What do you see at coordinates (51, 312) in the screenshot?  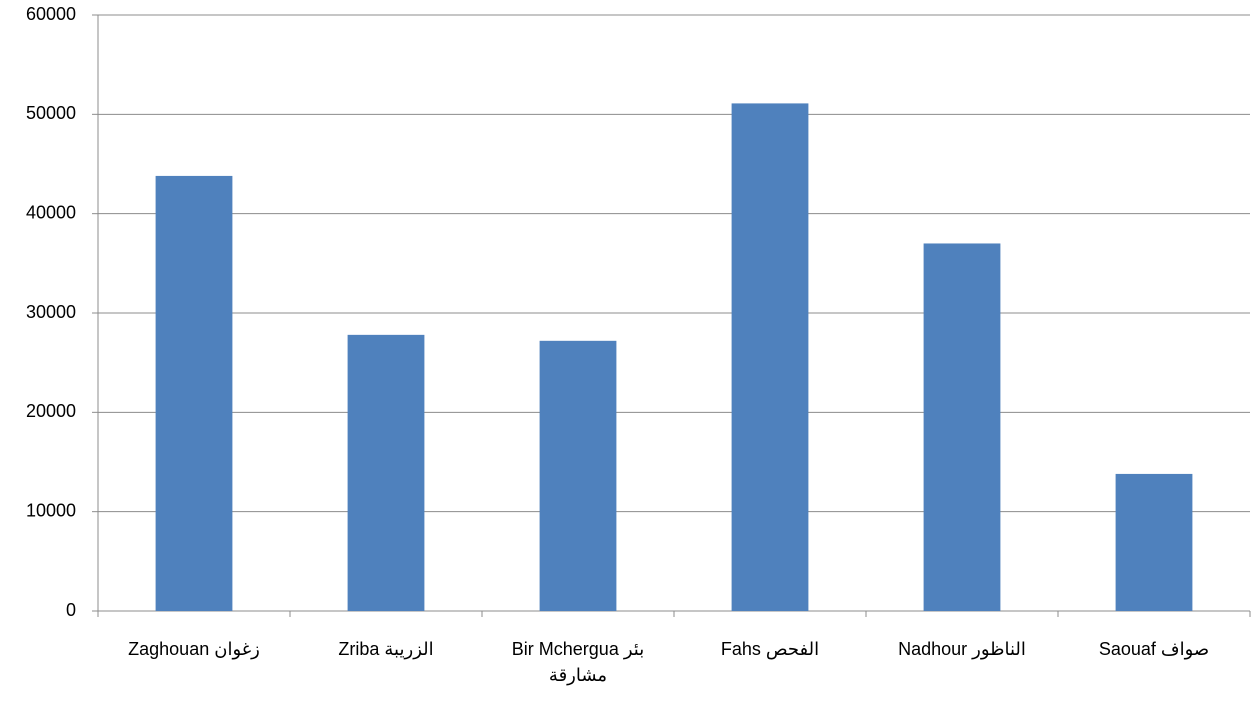 I see `y-tick-label: 30000` at bounding box center [51, 312].